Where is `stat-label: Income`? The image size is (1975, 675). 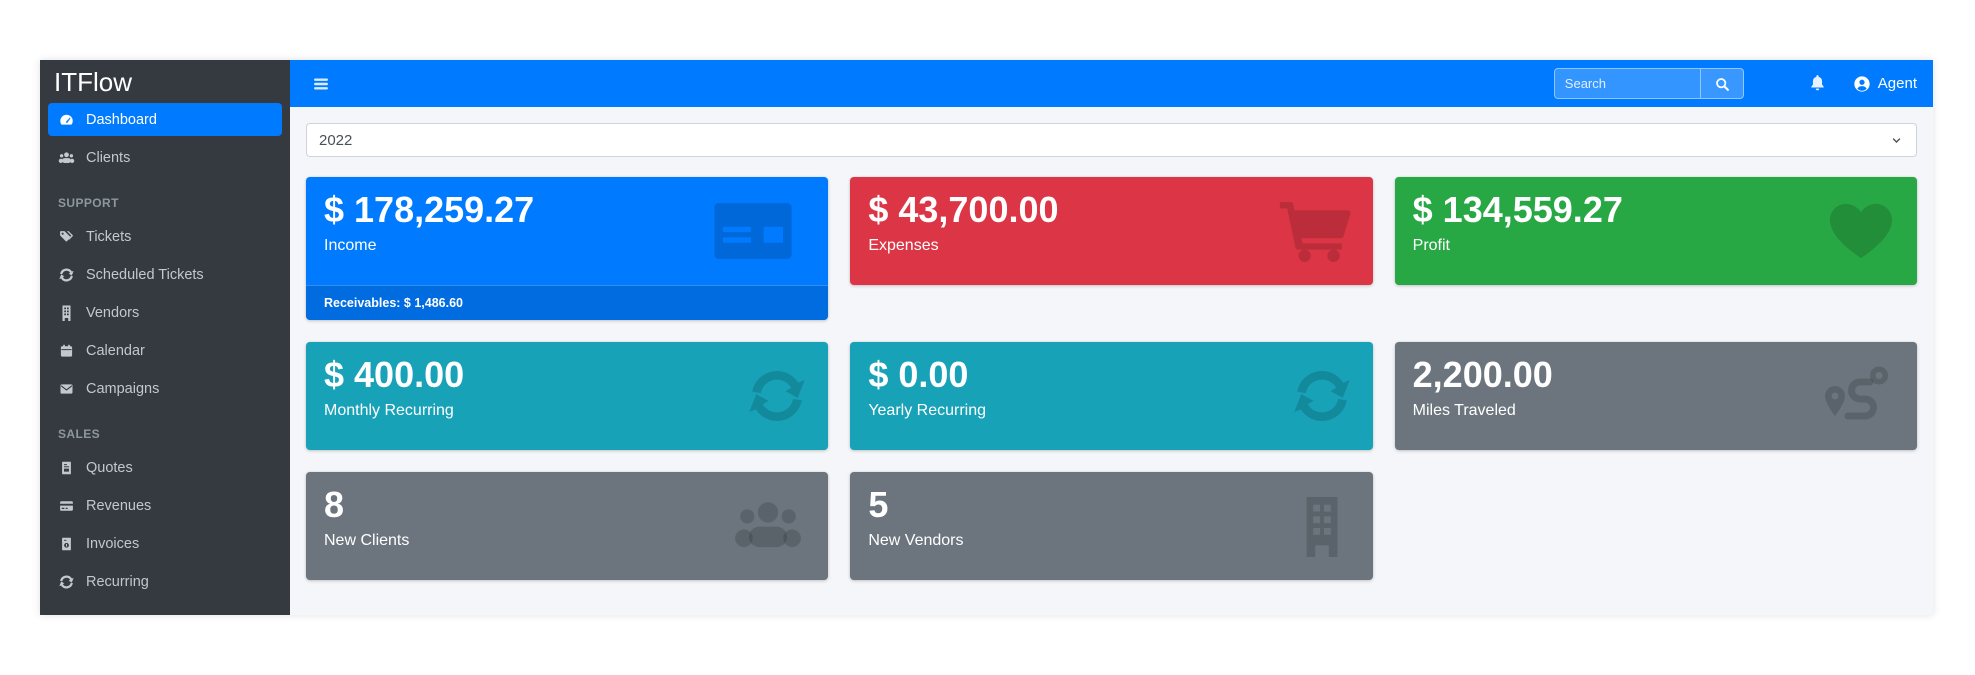
stat-label: Income is located at coordinates (350, 246).